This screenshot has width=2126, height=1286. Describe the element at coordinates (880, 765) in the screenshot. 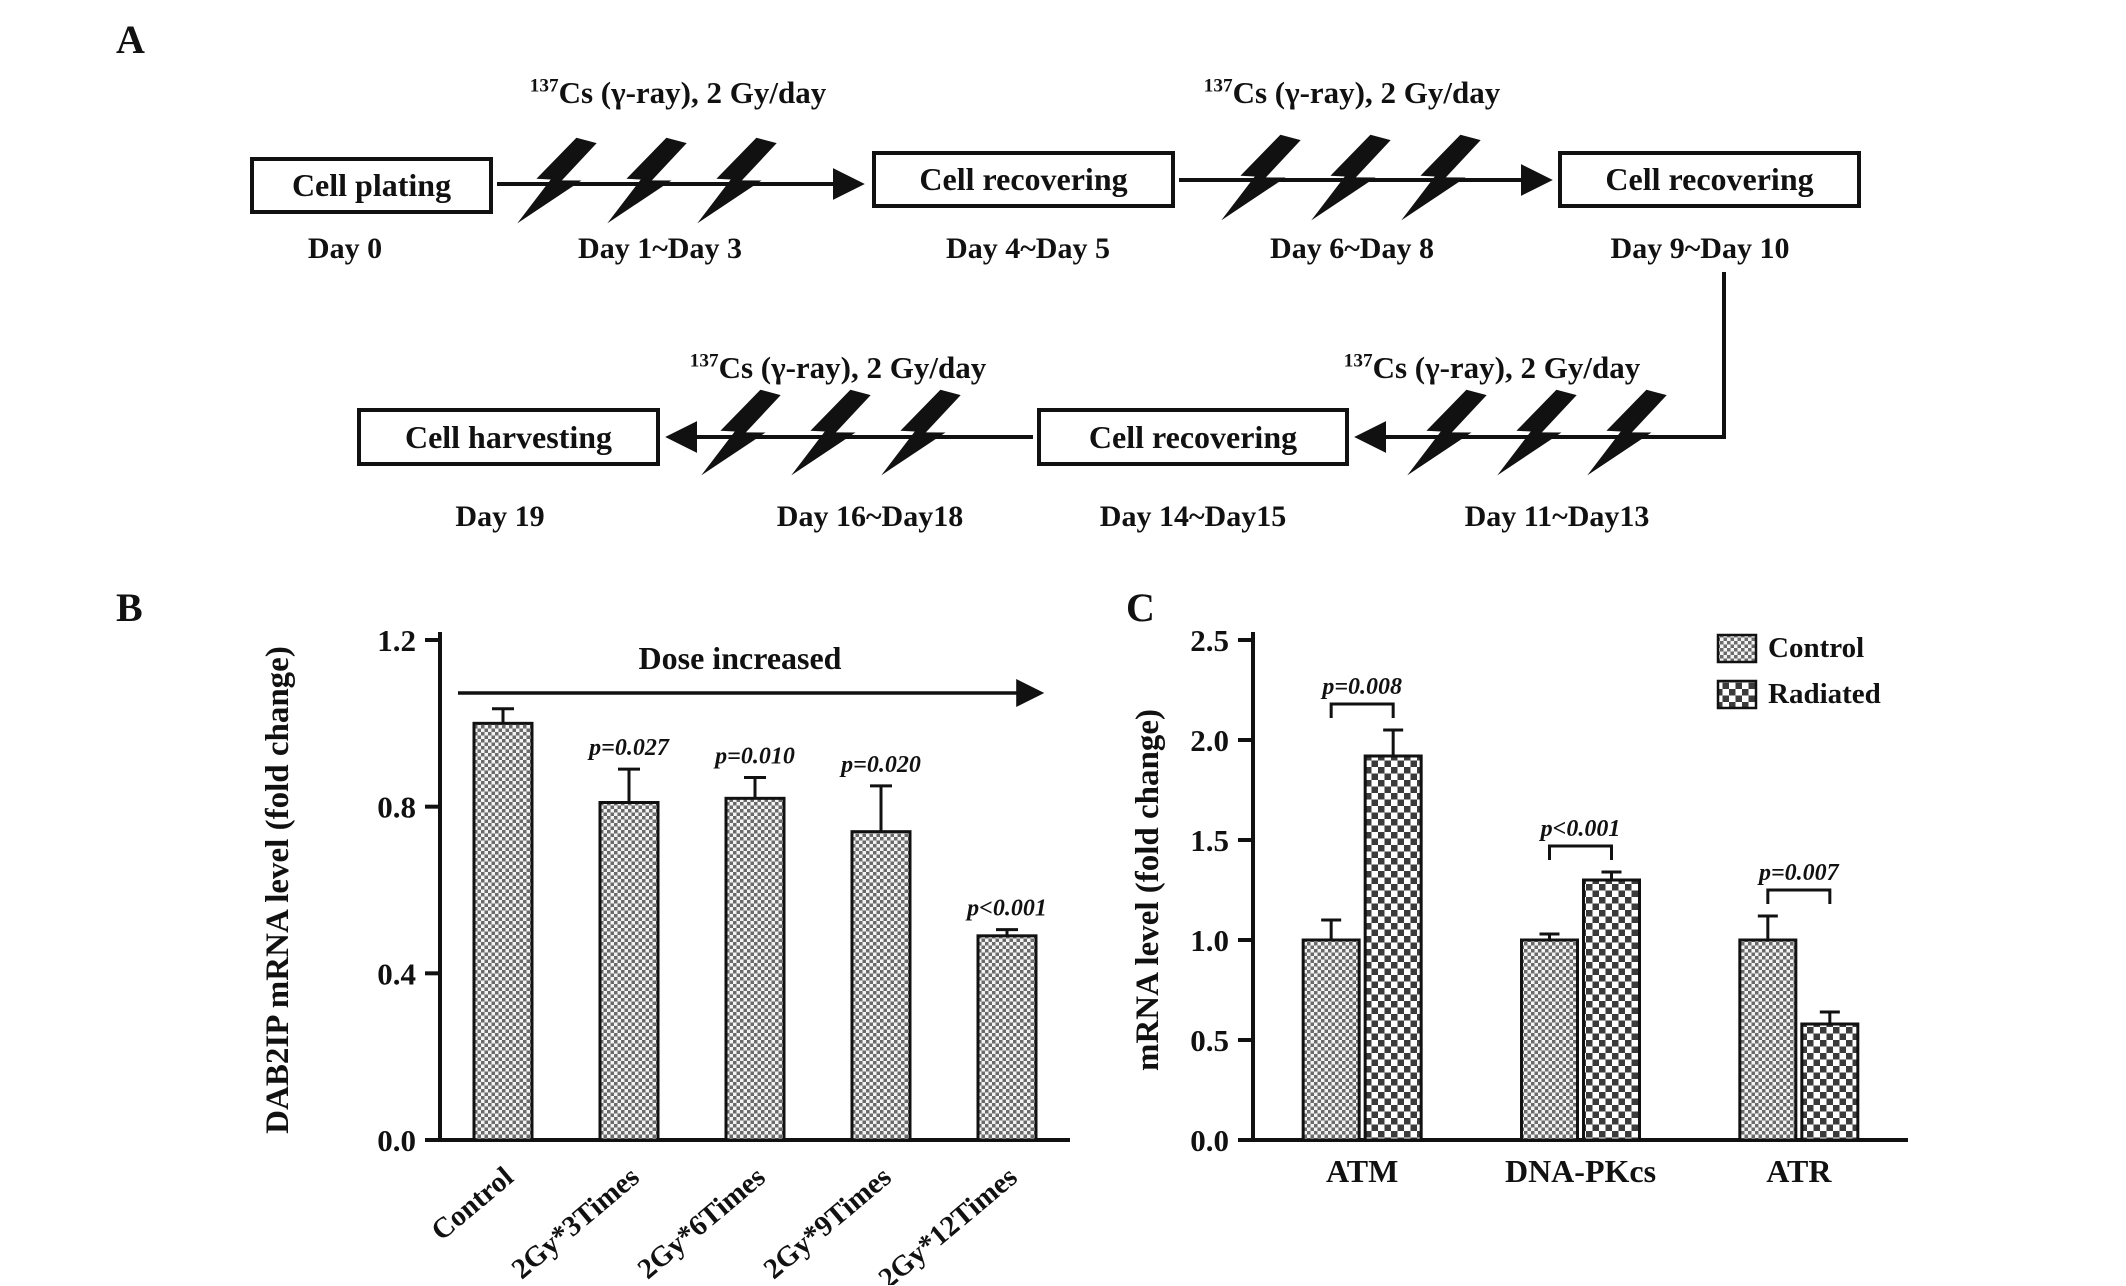

I see `p-value-label: p=0.020` at that location.